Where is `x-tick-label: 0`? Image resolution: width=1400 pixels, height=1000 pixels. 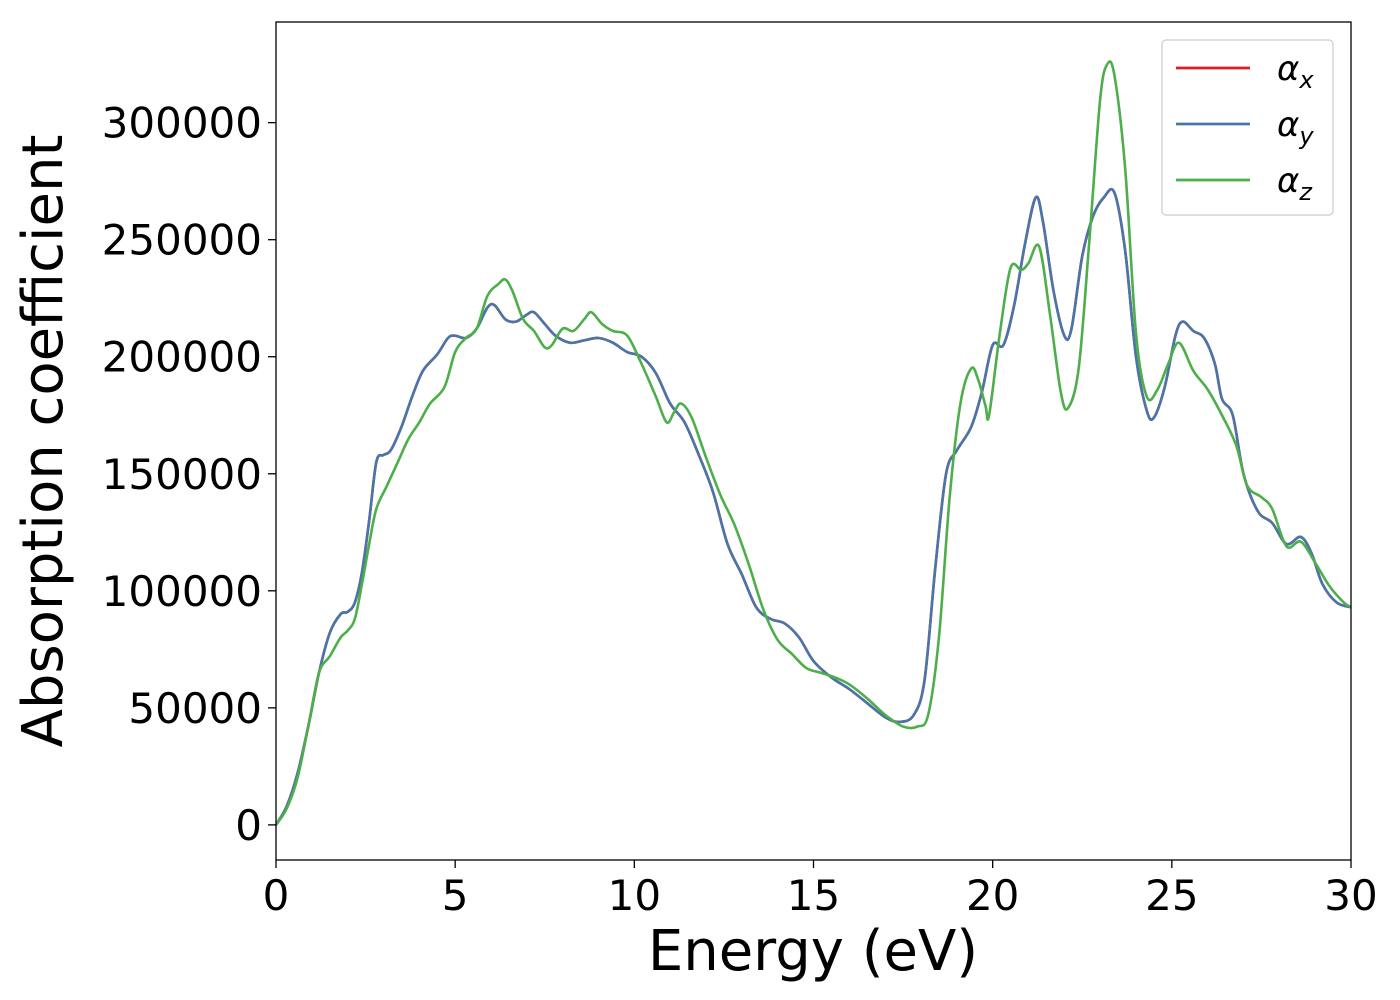 x-tick-label: 0 is located at coordinates (276, 895).